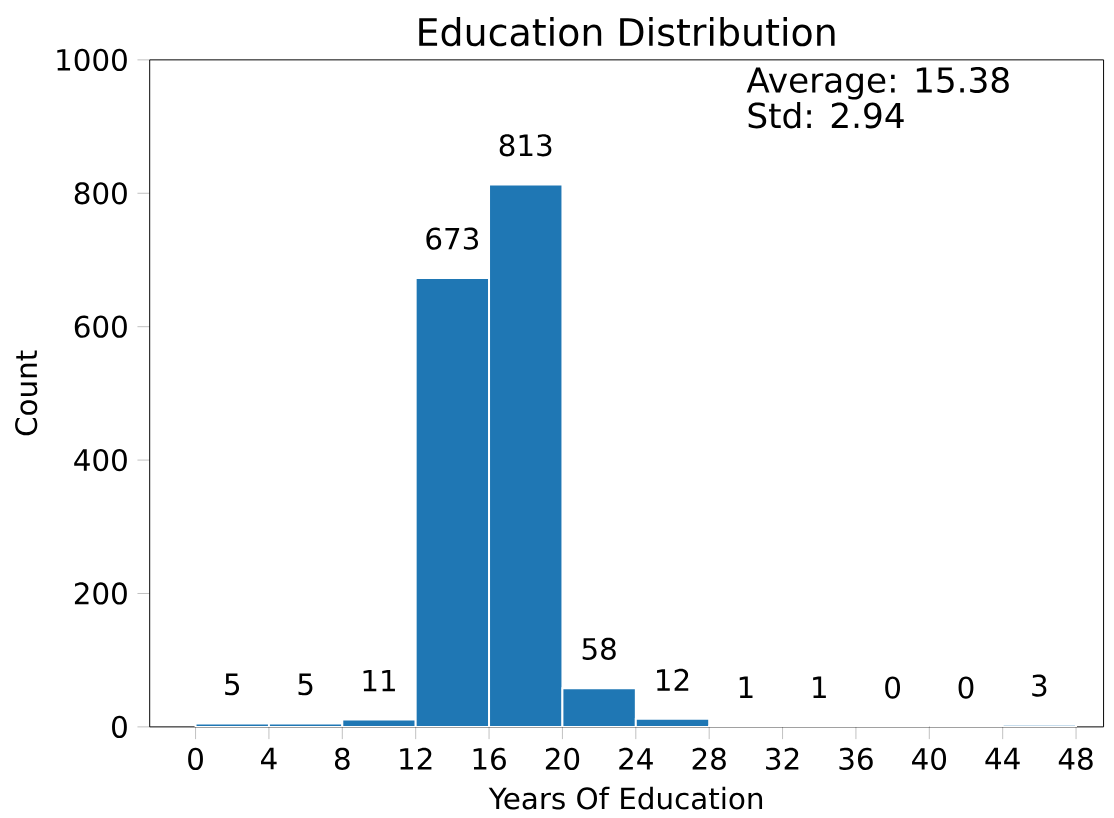 Image resolution: width=1114 pixels, height=818 pixels. I want to click on x-tick-label: 24, so click(636, 758).